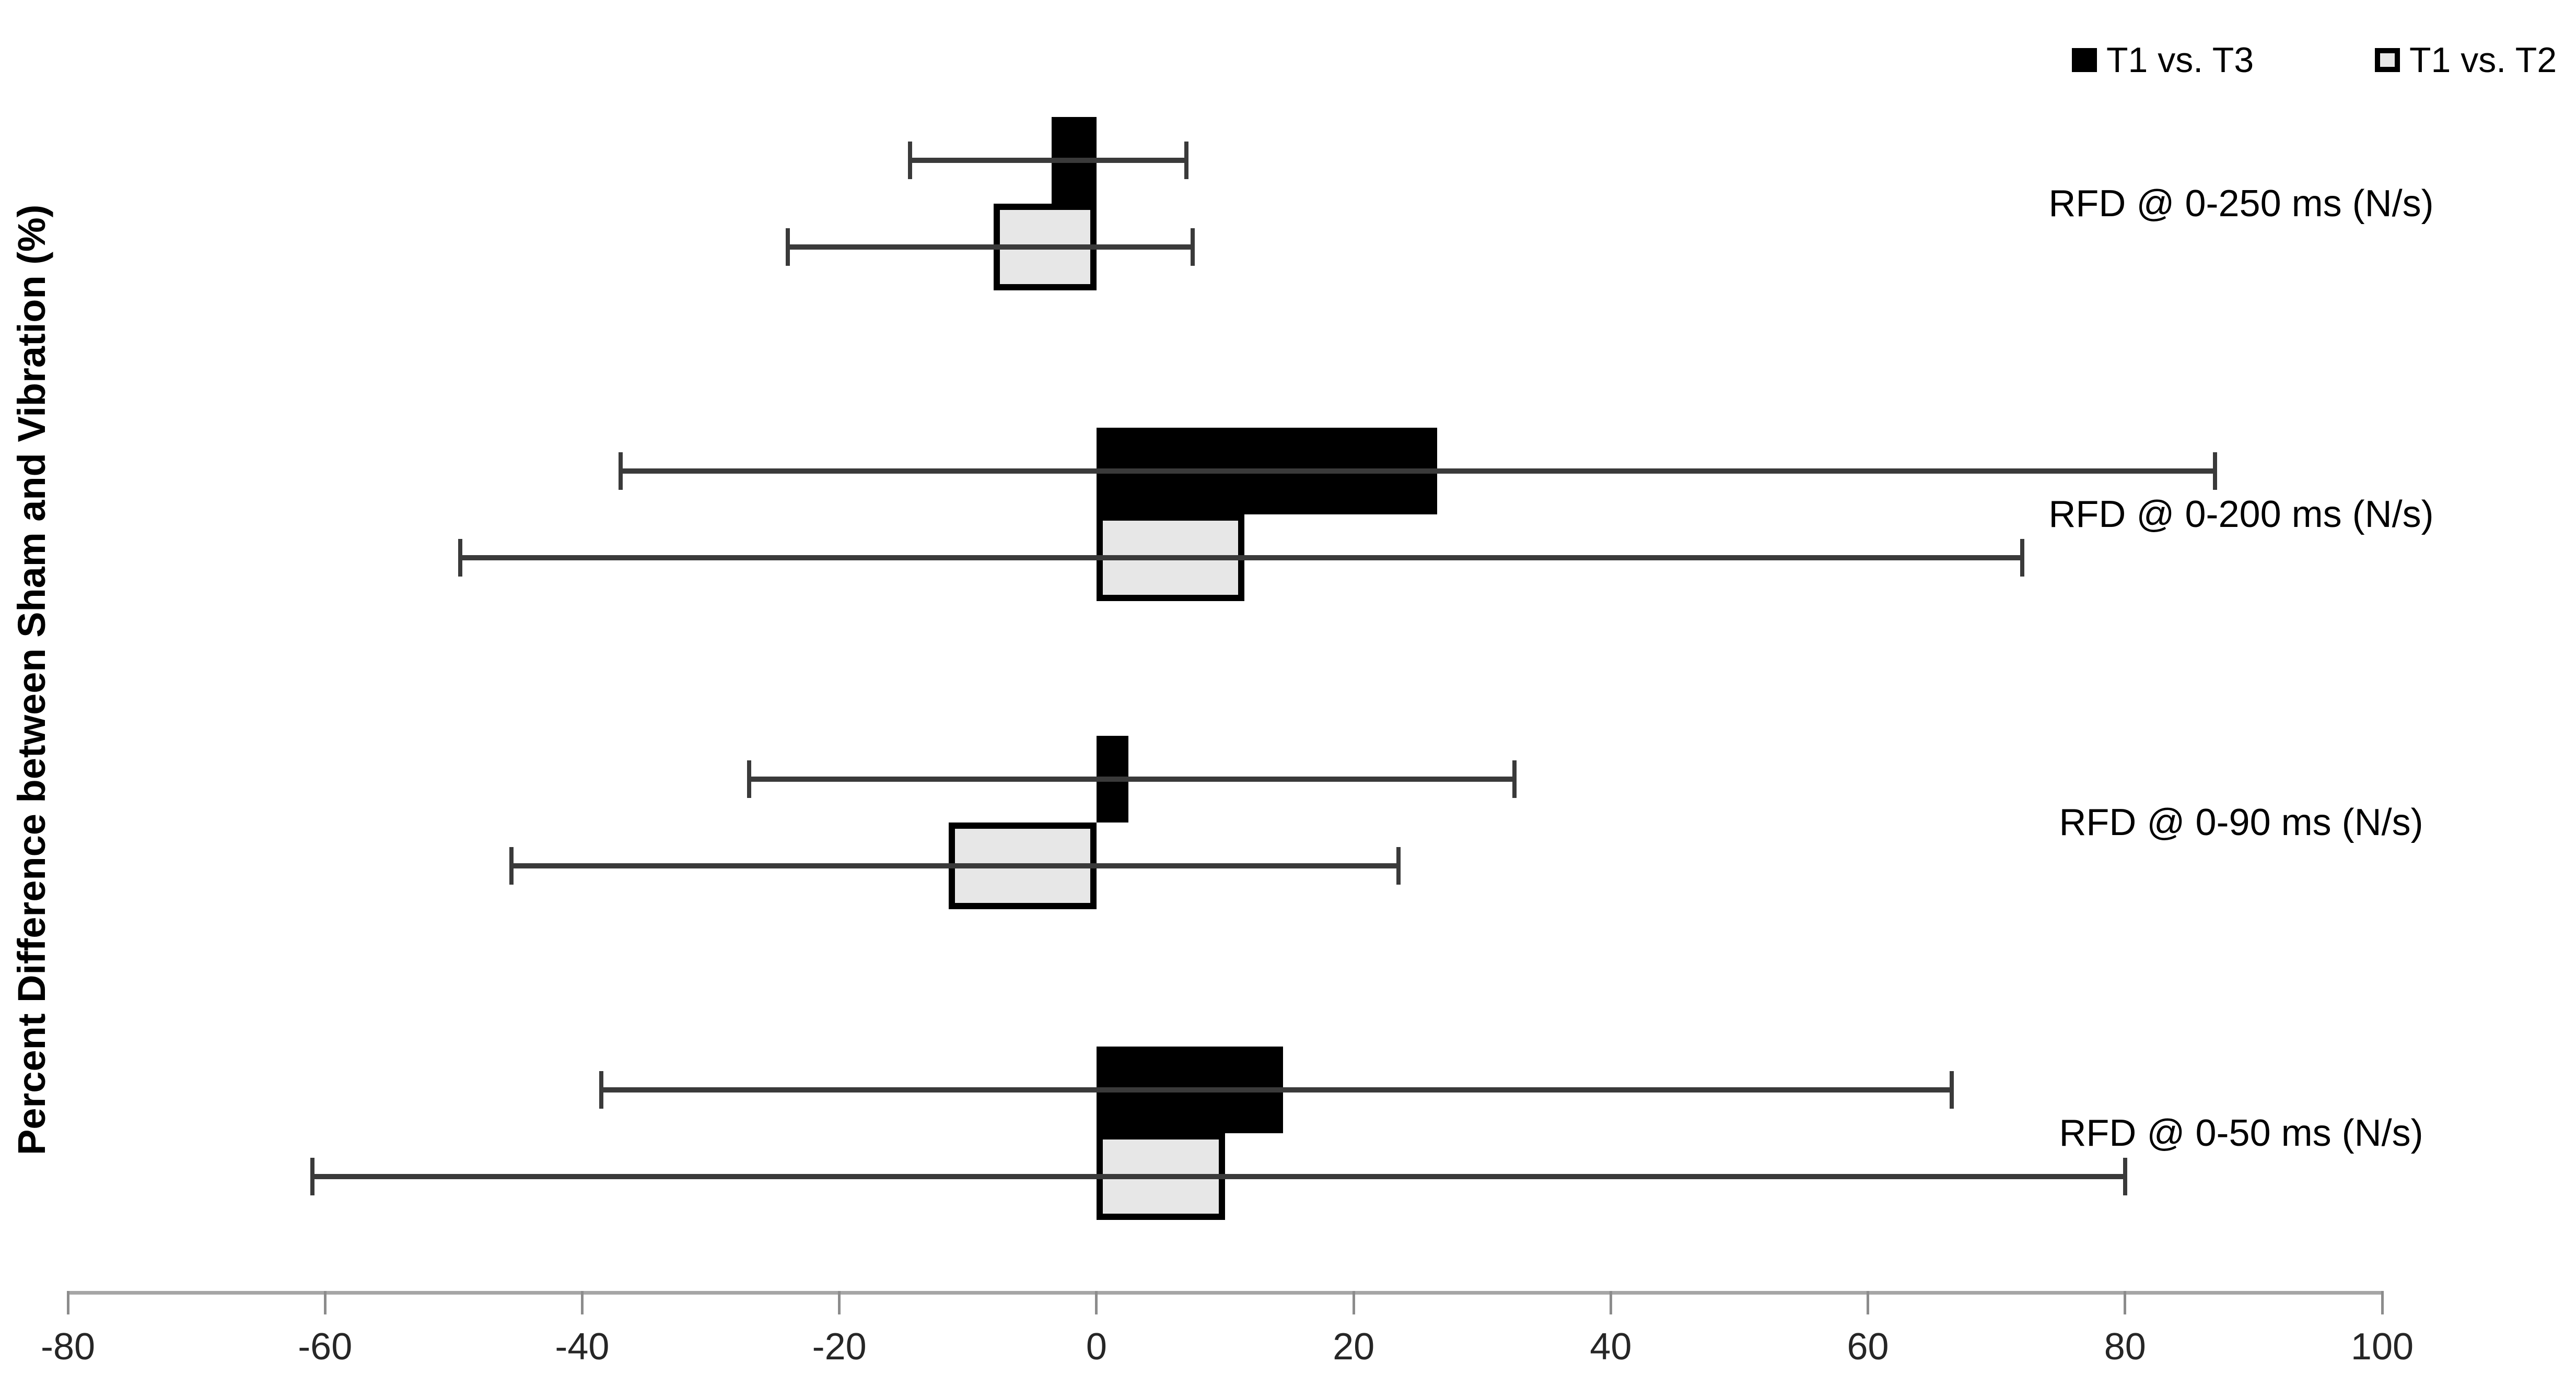 Image resolution: width=2576 pixels, height=1398 pixels. What do you see at coordinates (1868, 1347) in the screenshot?
I see `x-tick-label-60: 60` at bounding box center [1868, 1347].